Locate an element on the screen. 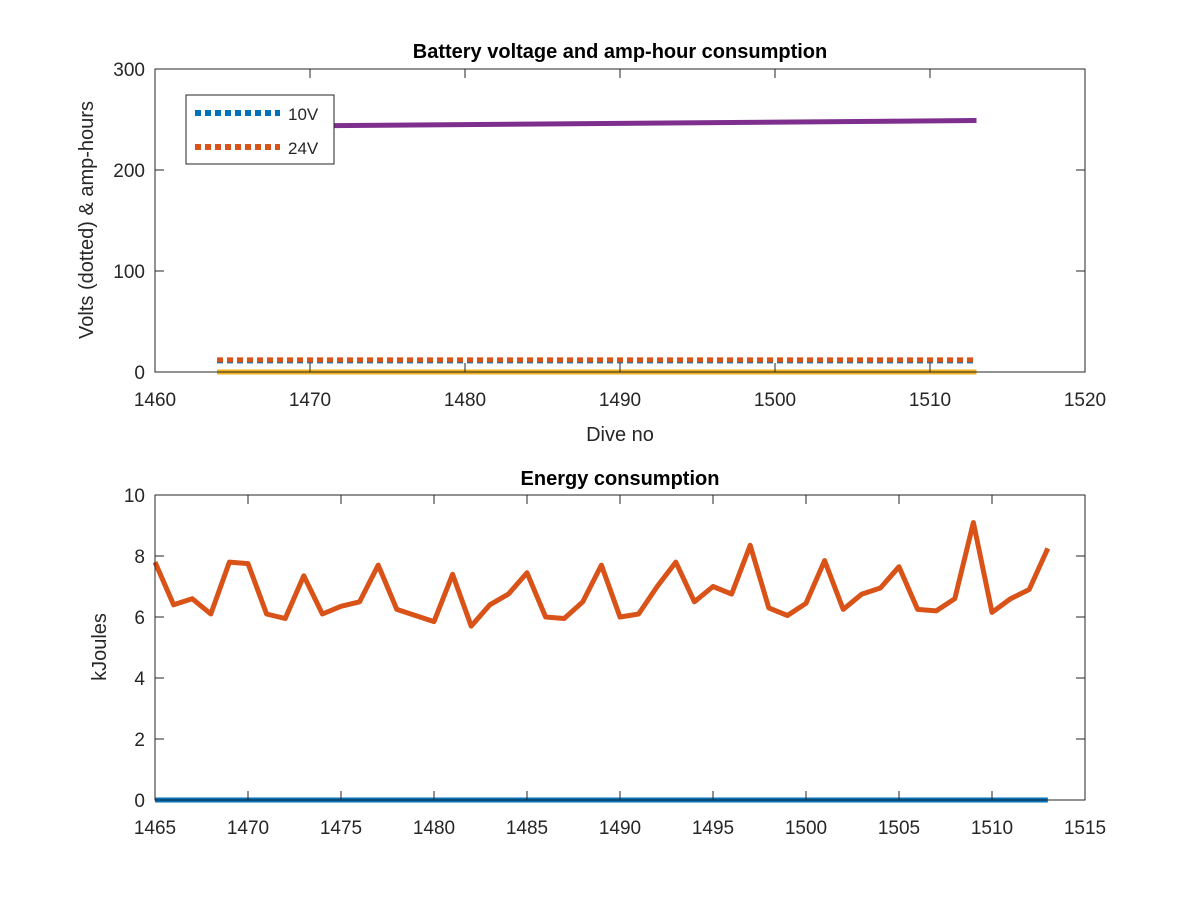 The height and width of the screenshot is (900, 1200). top-xtick-label: 1480 is located at coordinates (465, 400).